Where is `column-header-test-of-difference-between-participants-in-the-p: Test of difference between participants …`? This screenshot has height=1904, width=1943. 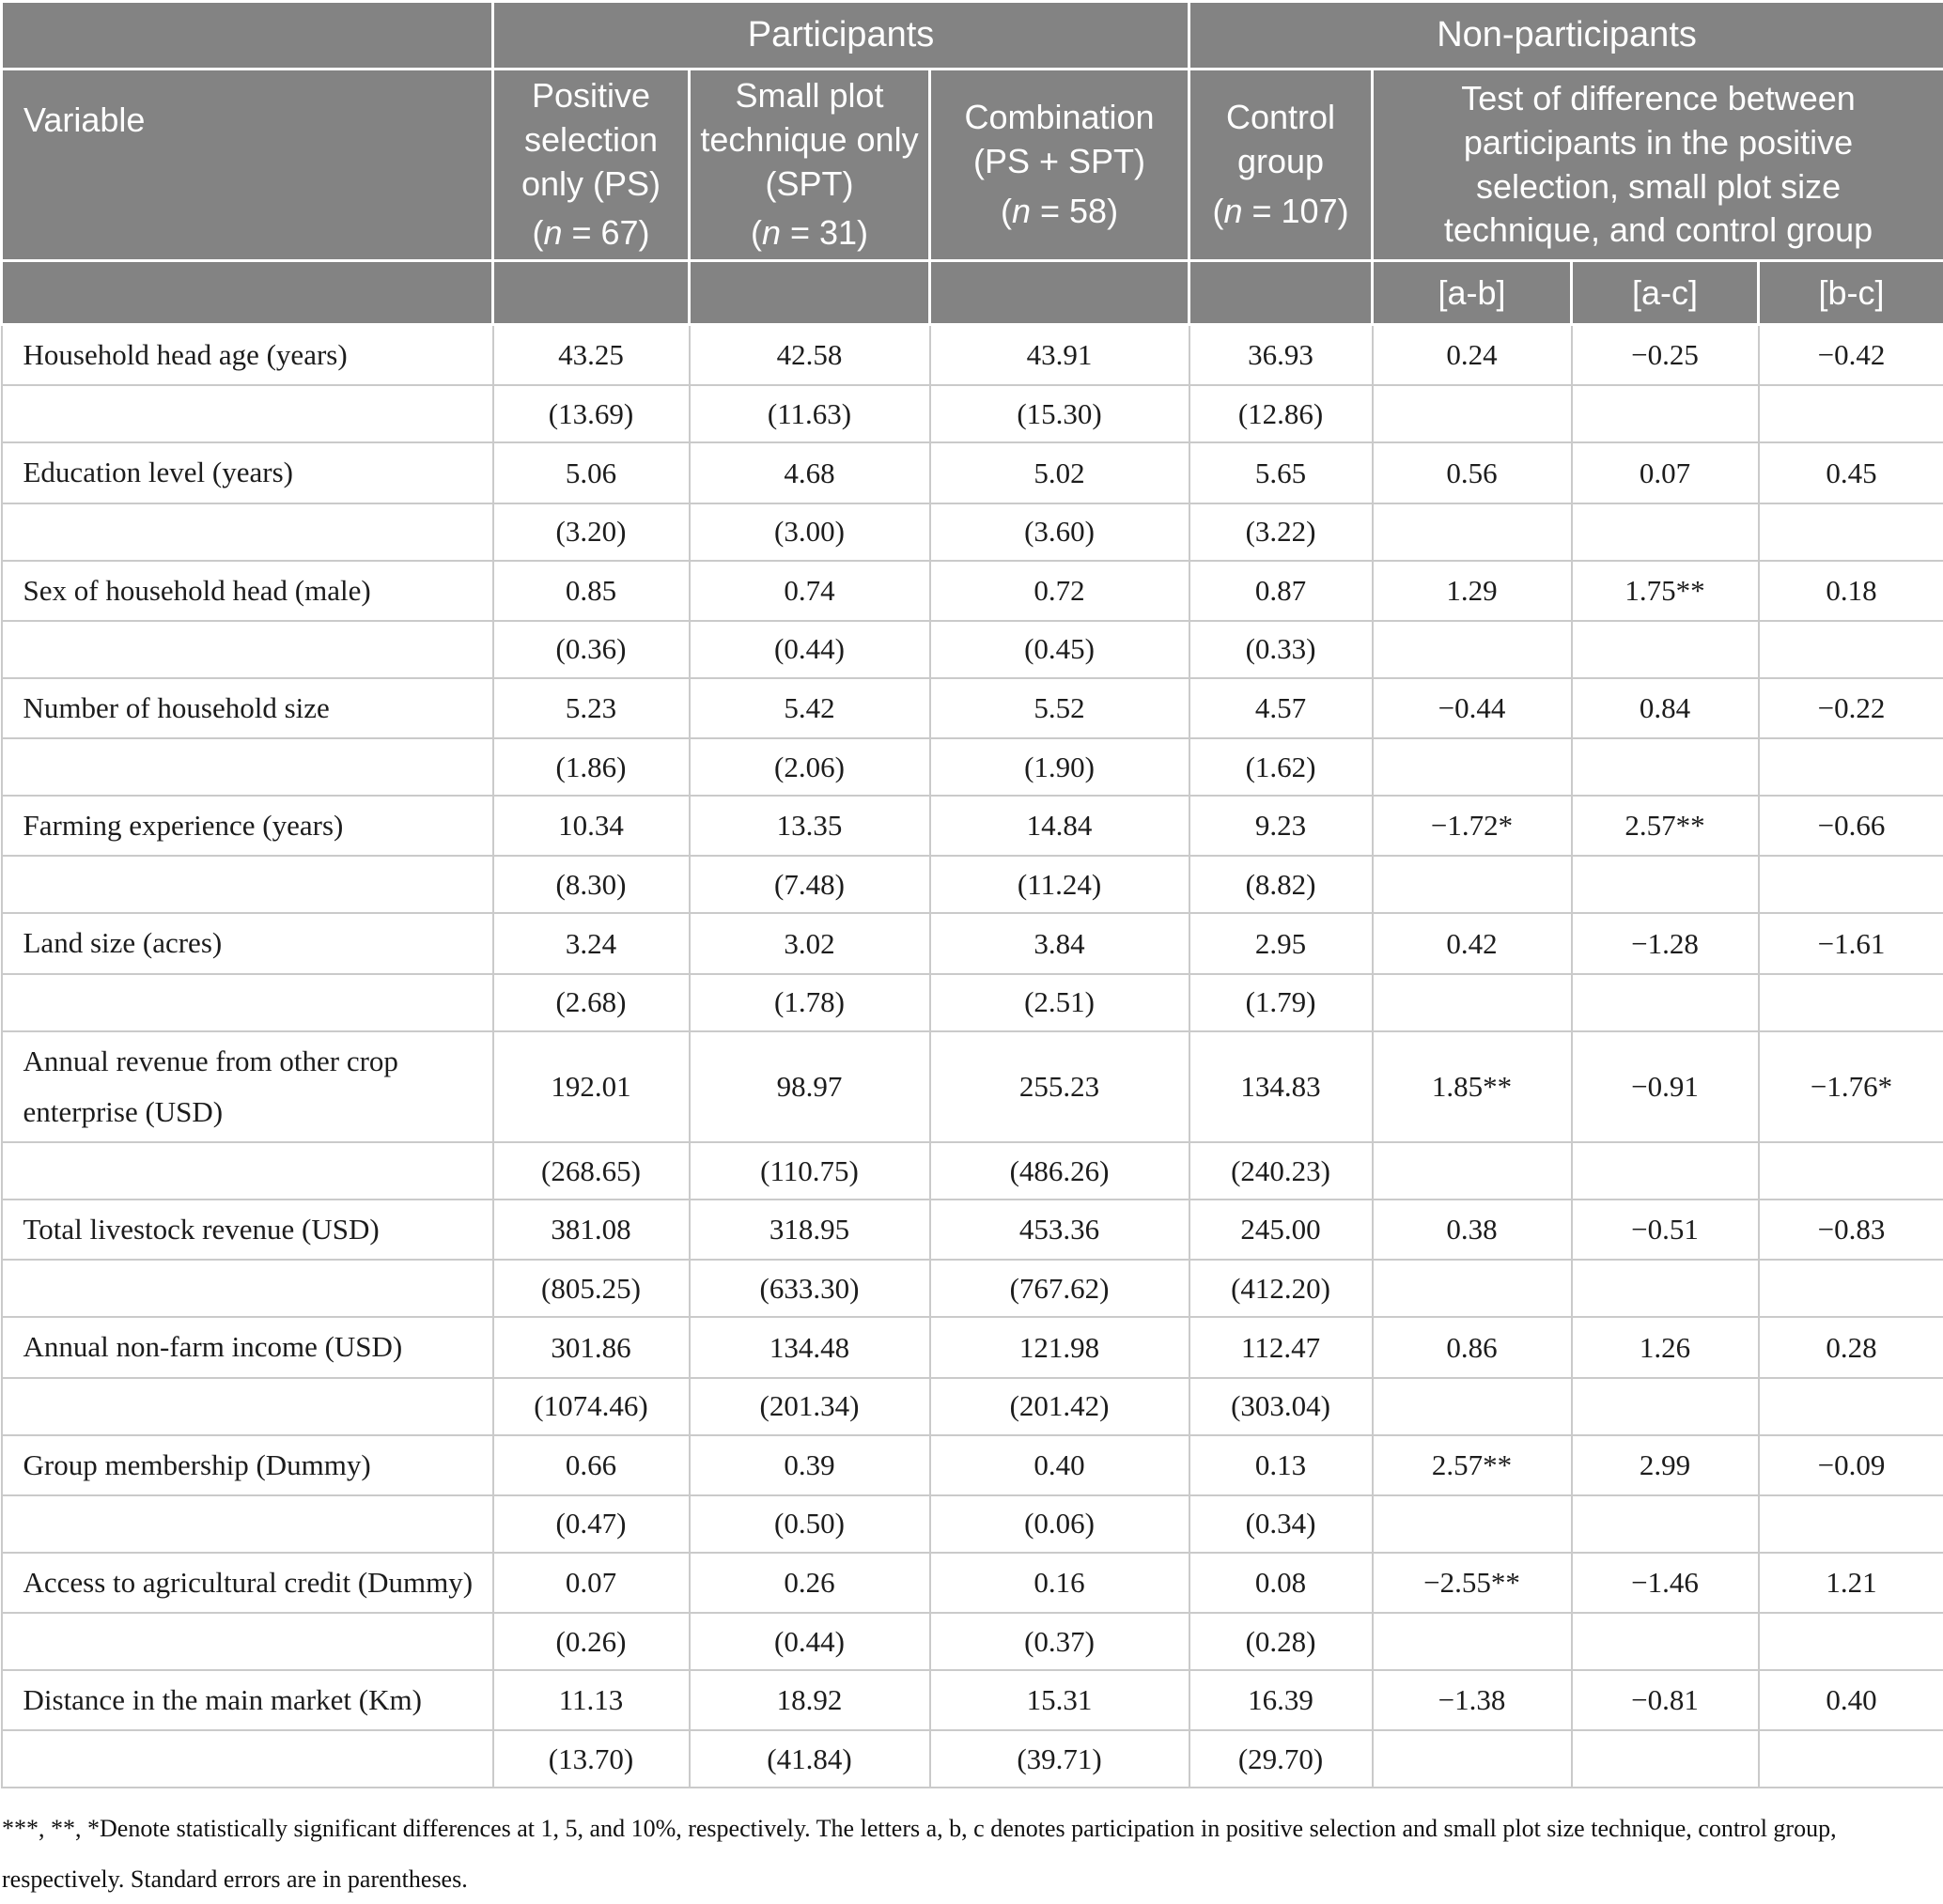 column-header-test-of-difference-between-participants-in-the-p: Test of difference between participants … is located at coordinates (1658, 165).